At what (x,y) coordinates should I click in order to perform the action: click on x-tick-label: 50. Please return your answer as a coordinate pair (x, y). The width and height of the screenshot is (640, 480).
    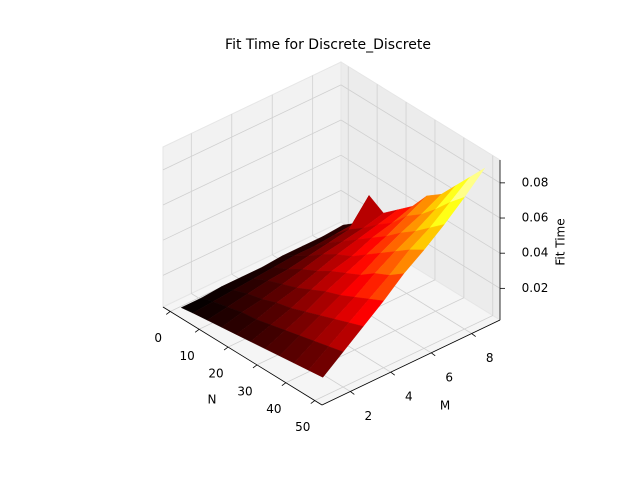
    Looking at the image, I should click on (302, 427).